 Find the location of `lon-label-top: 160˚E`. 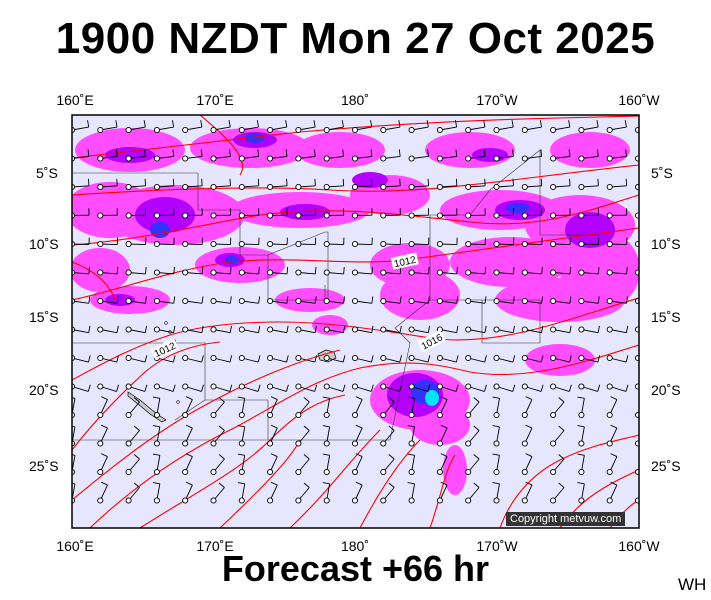

lon-label-top: 160˚E is located at coordinates (75, 100).